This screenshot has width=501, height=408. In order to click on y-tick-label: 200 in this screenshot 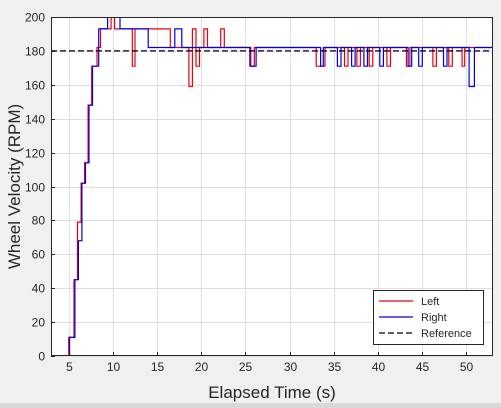, I will do `click(35, 18)`.